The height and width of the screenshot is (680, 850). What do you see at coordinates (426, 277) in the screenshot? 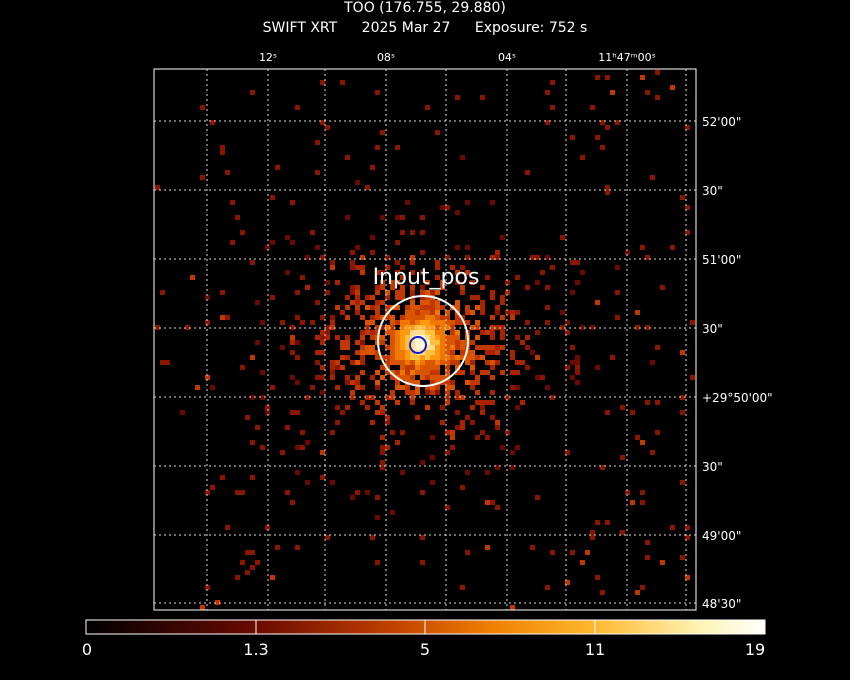
I see `input-pos-label: Input_pos` at bounding box center [426, 277].